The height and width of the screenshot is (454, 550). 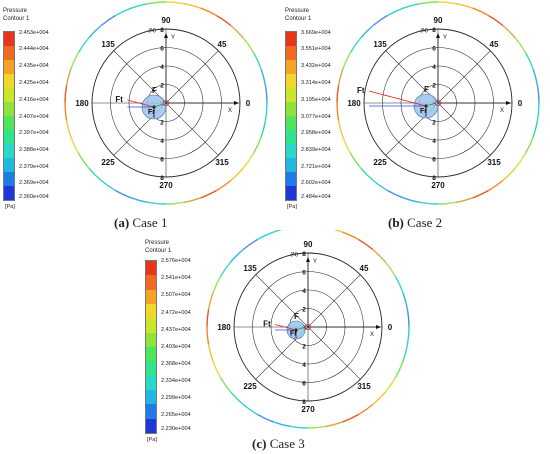 I want to click on caption-case-3: (c) Case 3, so click(x=278, y=444).